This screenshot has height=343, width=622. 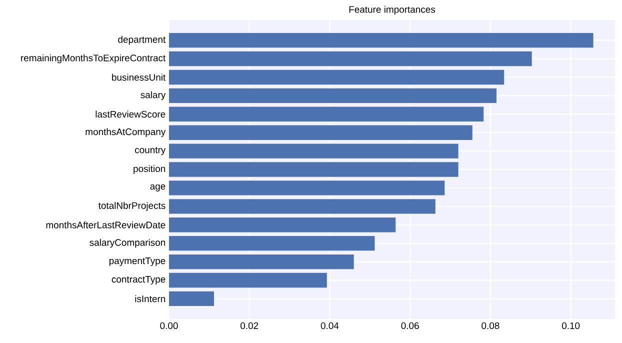 I want to click on y-tick-label: lastReviewScore, so click(x=131, y=114).